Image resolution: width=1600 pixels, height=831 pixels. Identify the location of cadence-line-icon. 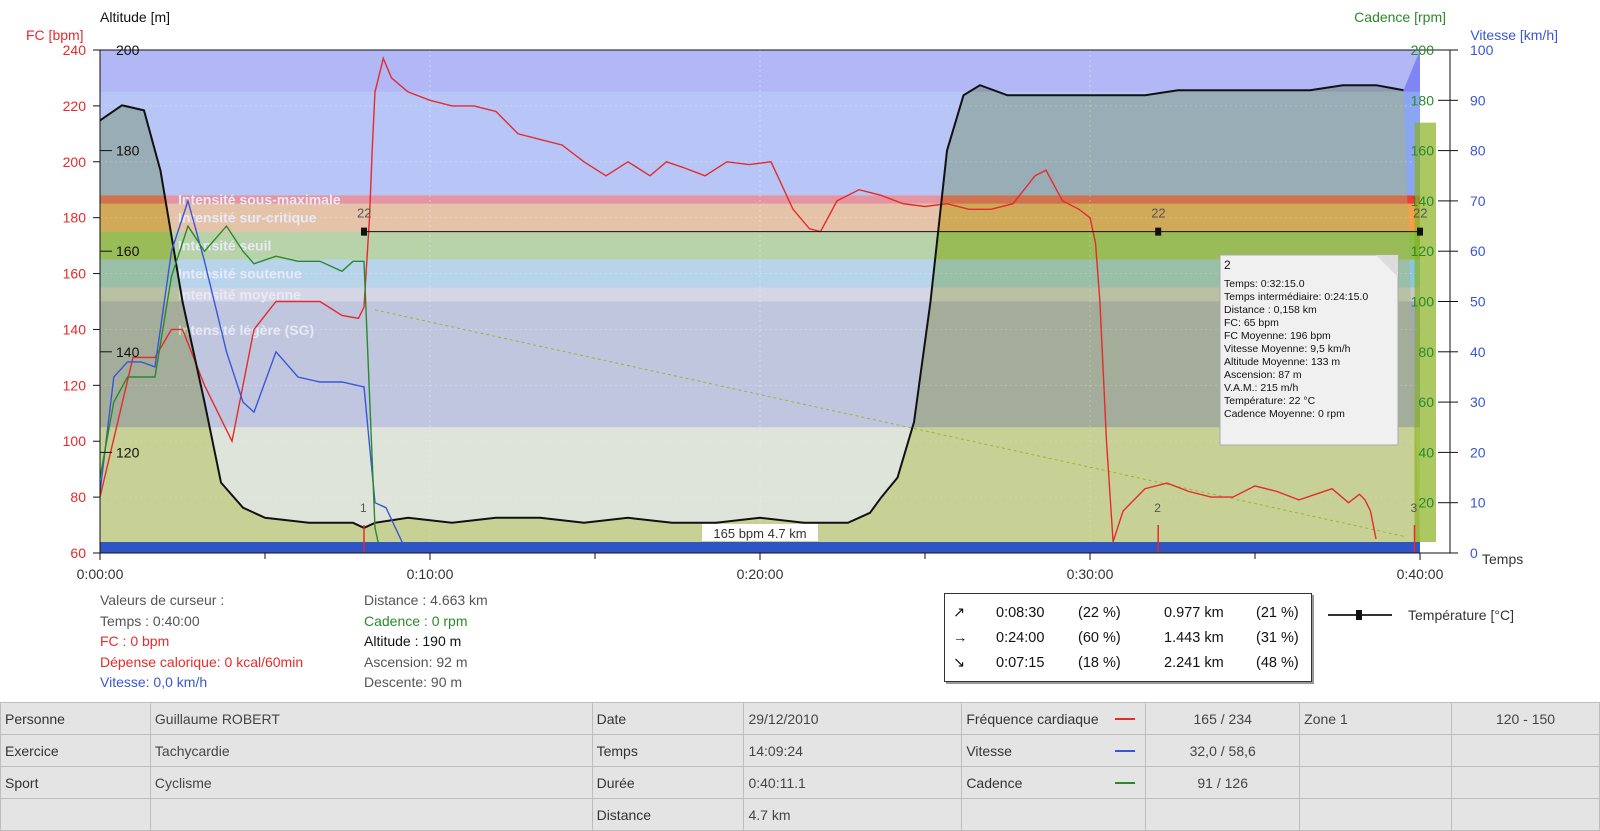
(1125, 783).